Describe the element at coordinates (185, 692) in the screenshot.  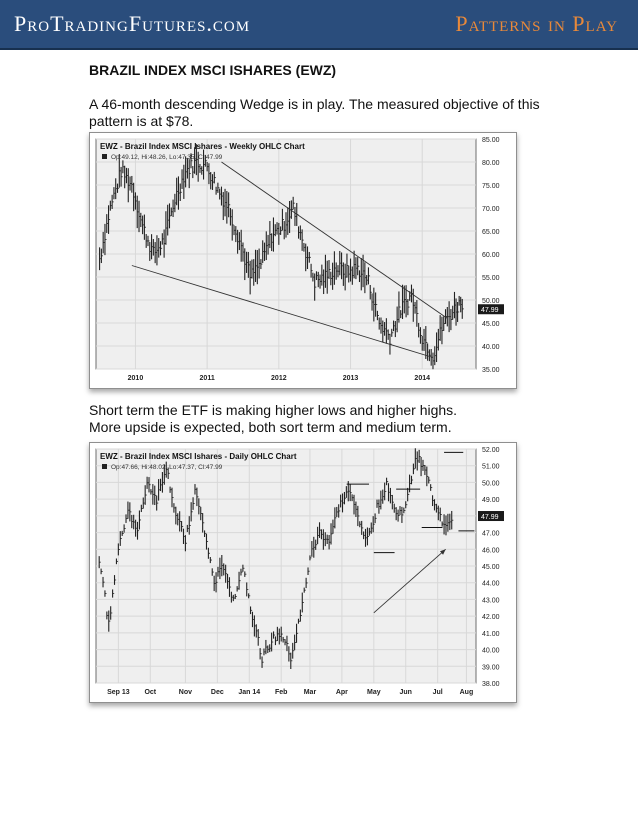
I see `x-tick-label: Nov` at that location.